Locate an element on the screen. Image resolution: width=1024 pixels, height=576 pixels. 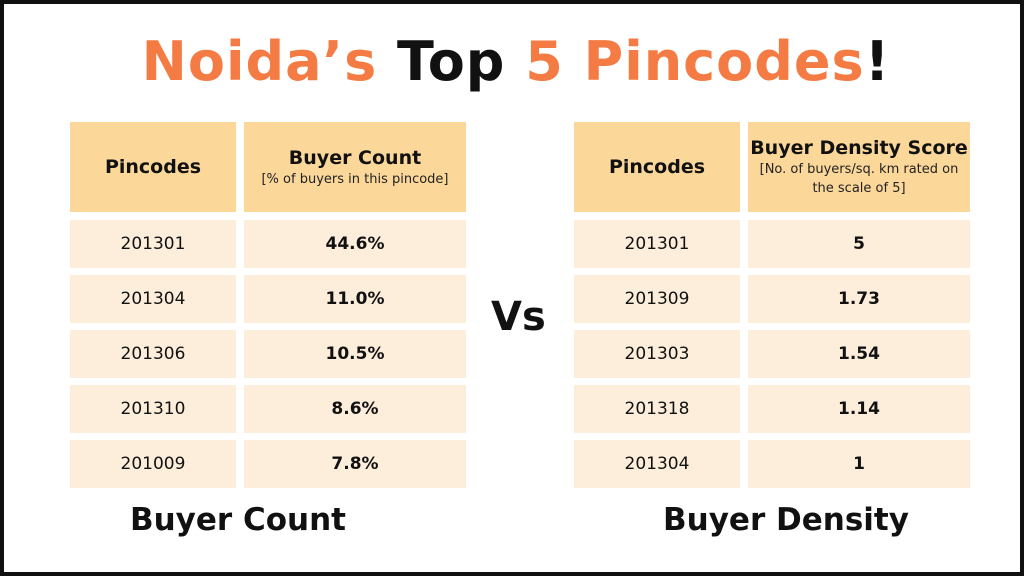
value-cell: 5 is located at coordinates (859, 244).